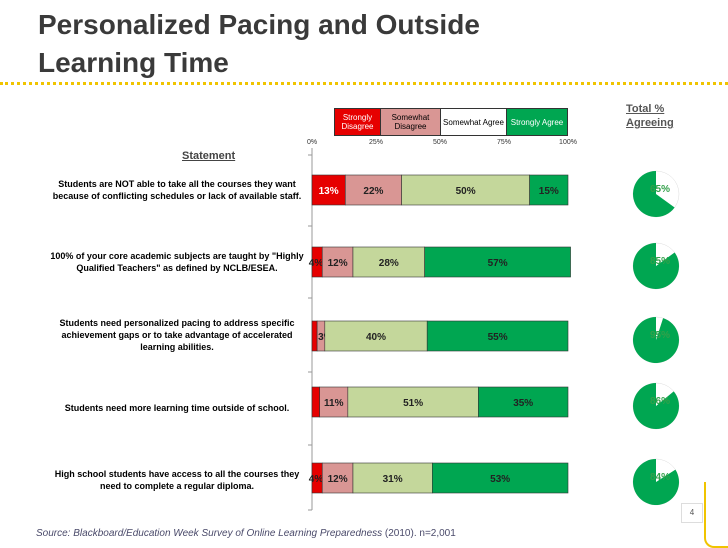 Image resolution: width=728 pixels, height=548 pixels. What do you see at coordinates (650, 116) in the screenshot?
I see `total-agreeing-label: Total % Agreeing` at bounding box center [650, 116].